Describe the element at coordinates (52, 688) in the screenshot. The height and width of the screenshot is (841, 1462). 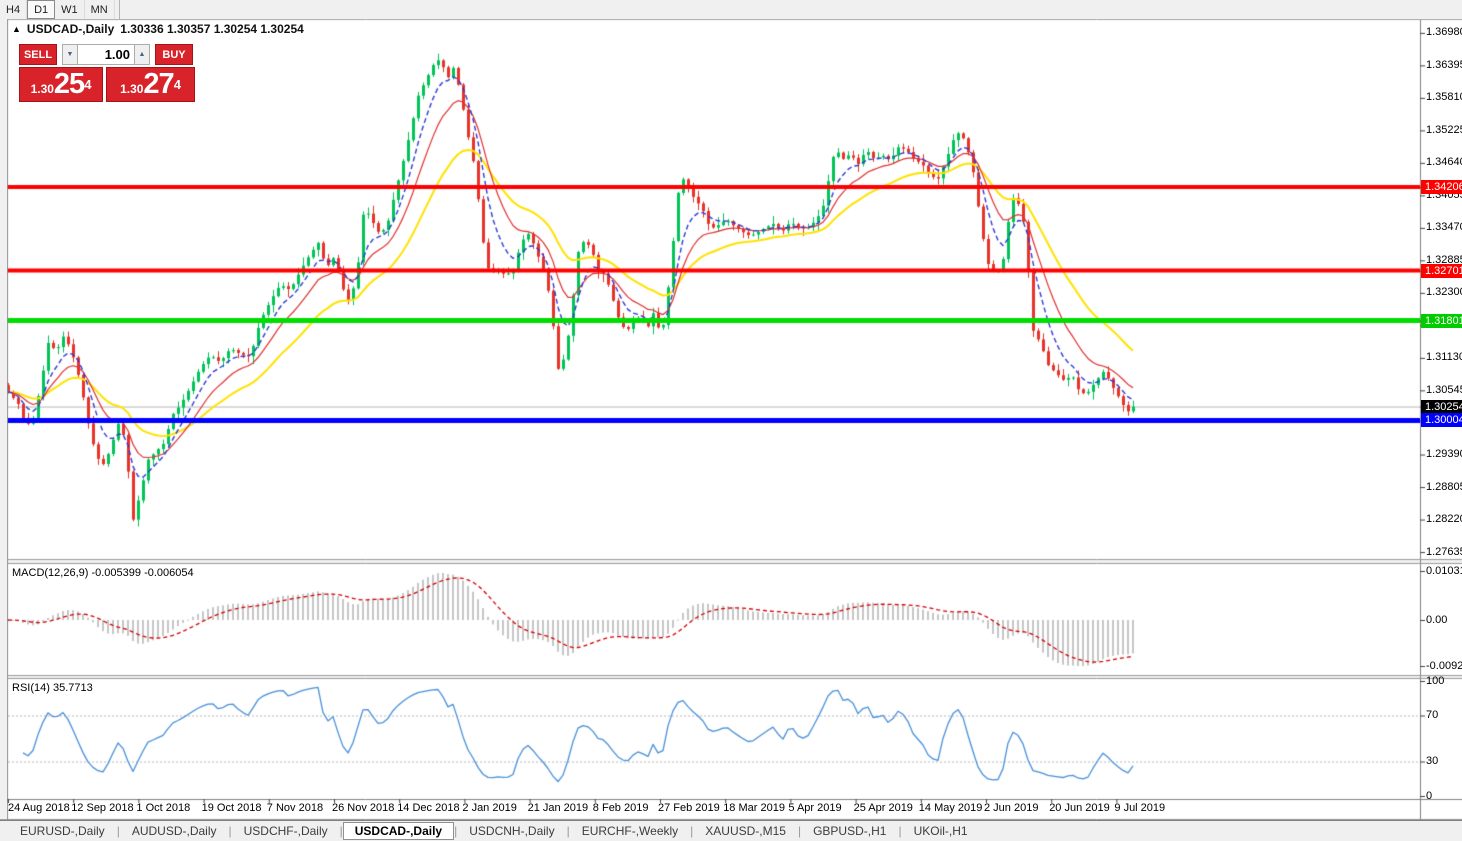
I see `rsi-indicator-label: RSI(14) 35.7713` at that location.